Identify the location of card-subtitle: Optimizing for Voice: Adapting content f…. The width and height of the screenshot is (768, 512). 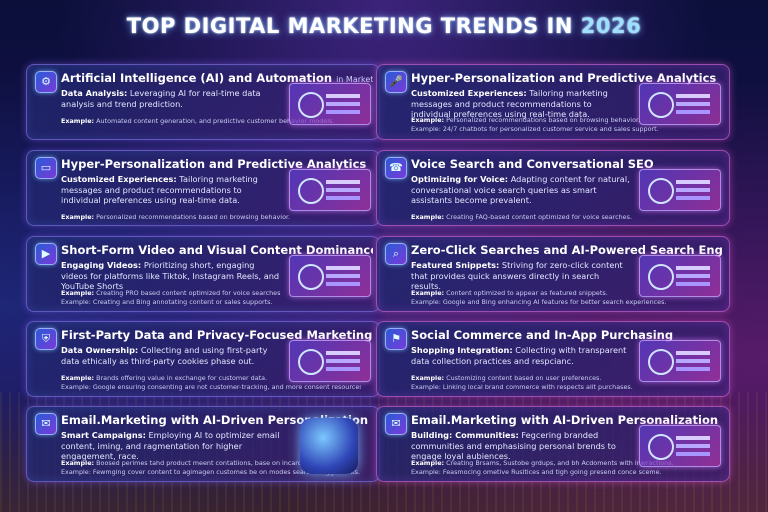
(520, 189).